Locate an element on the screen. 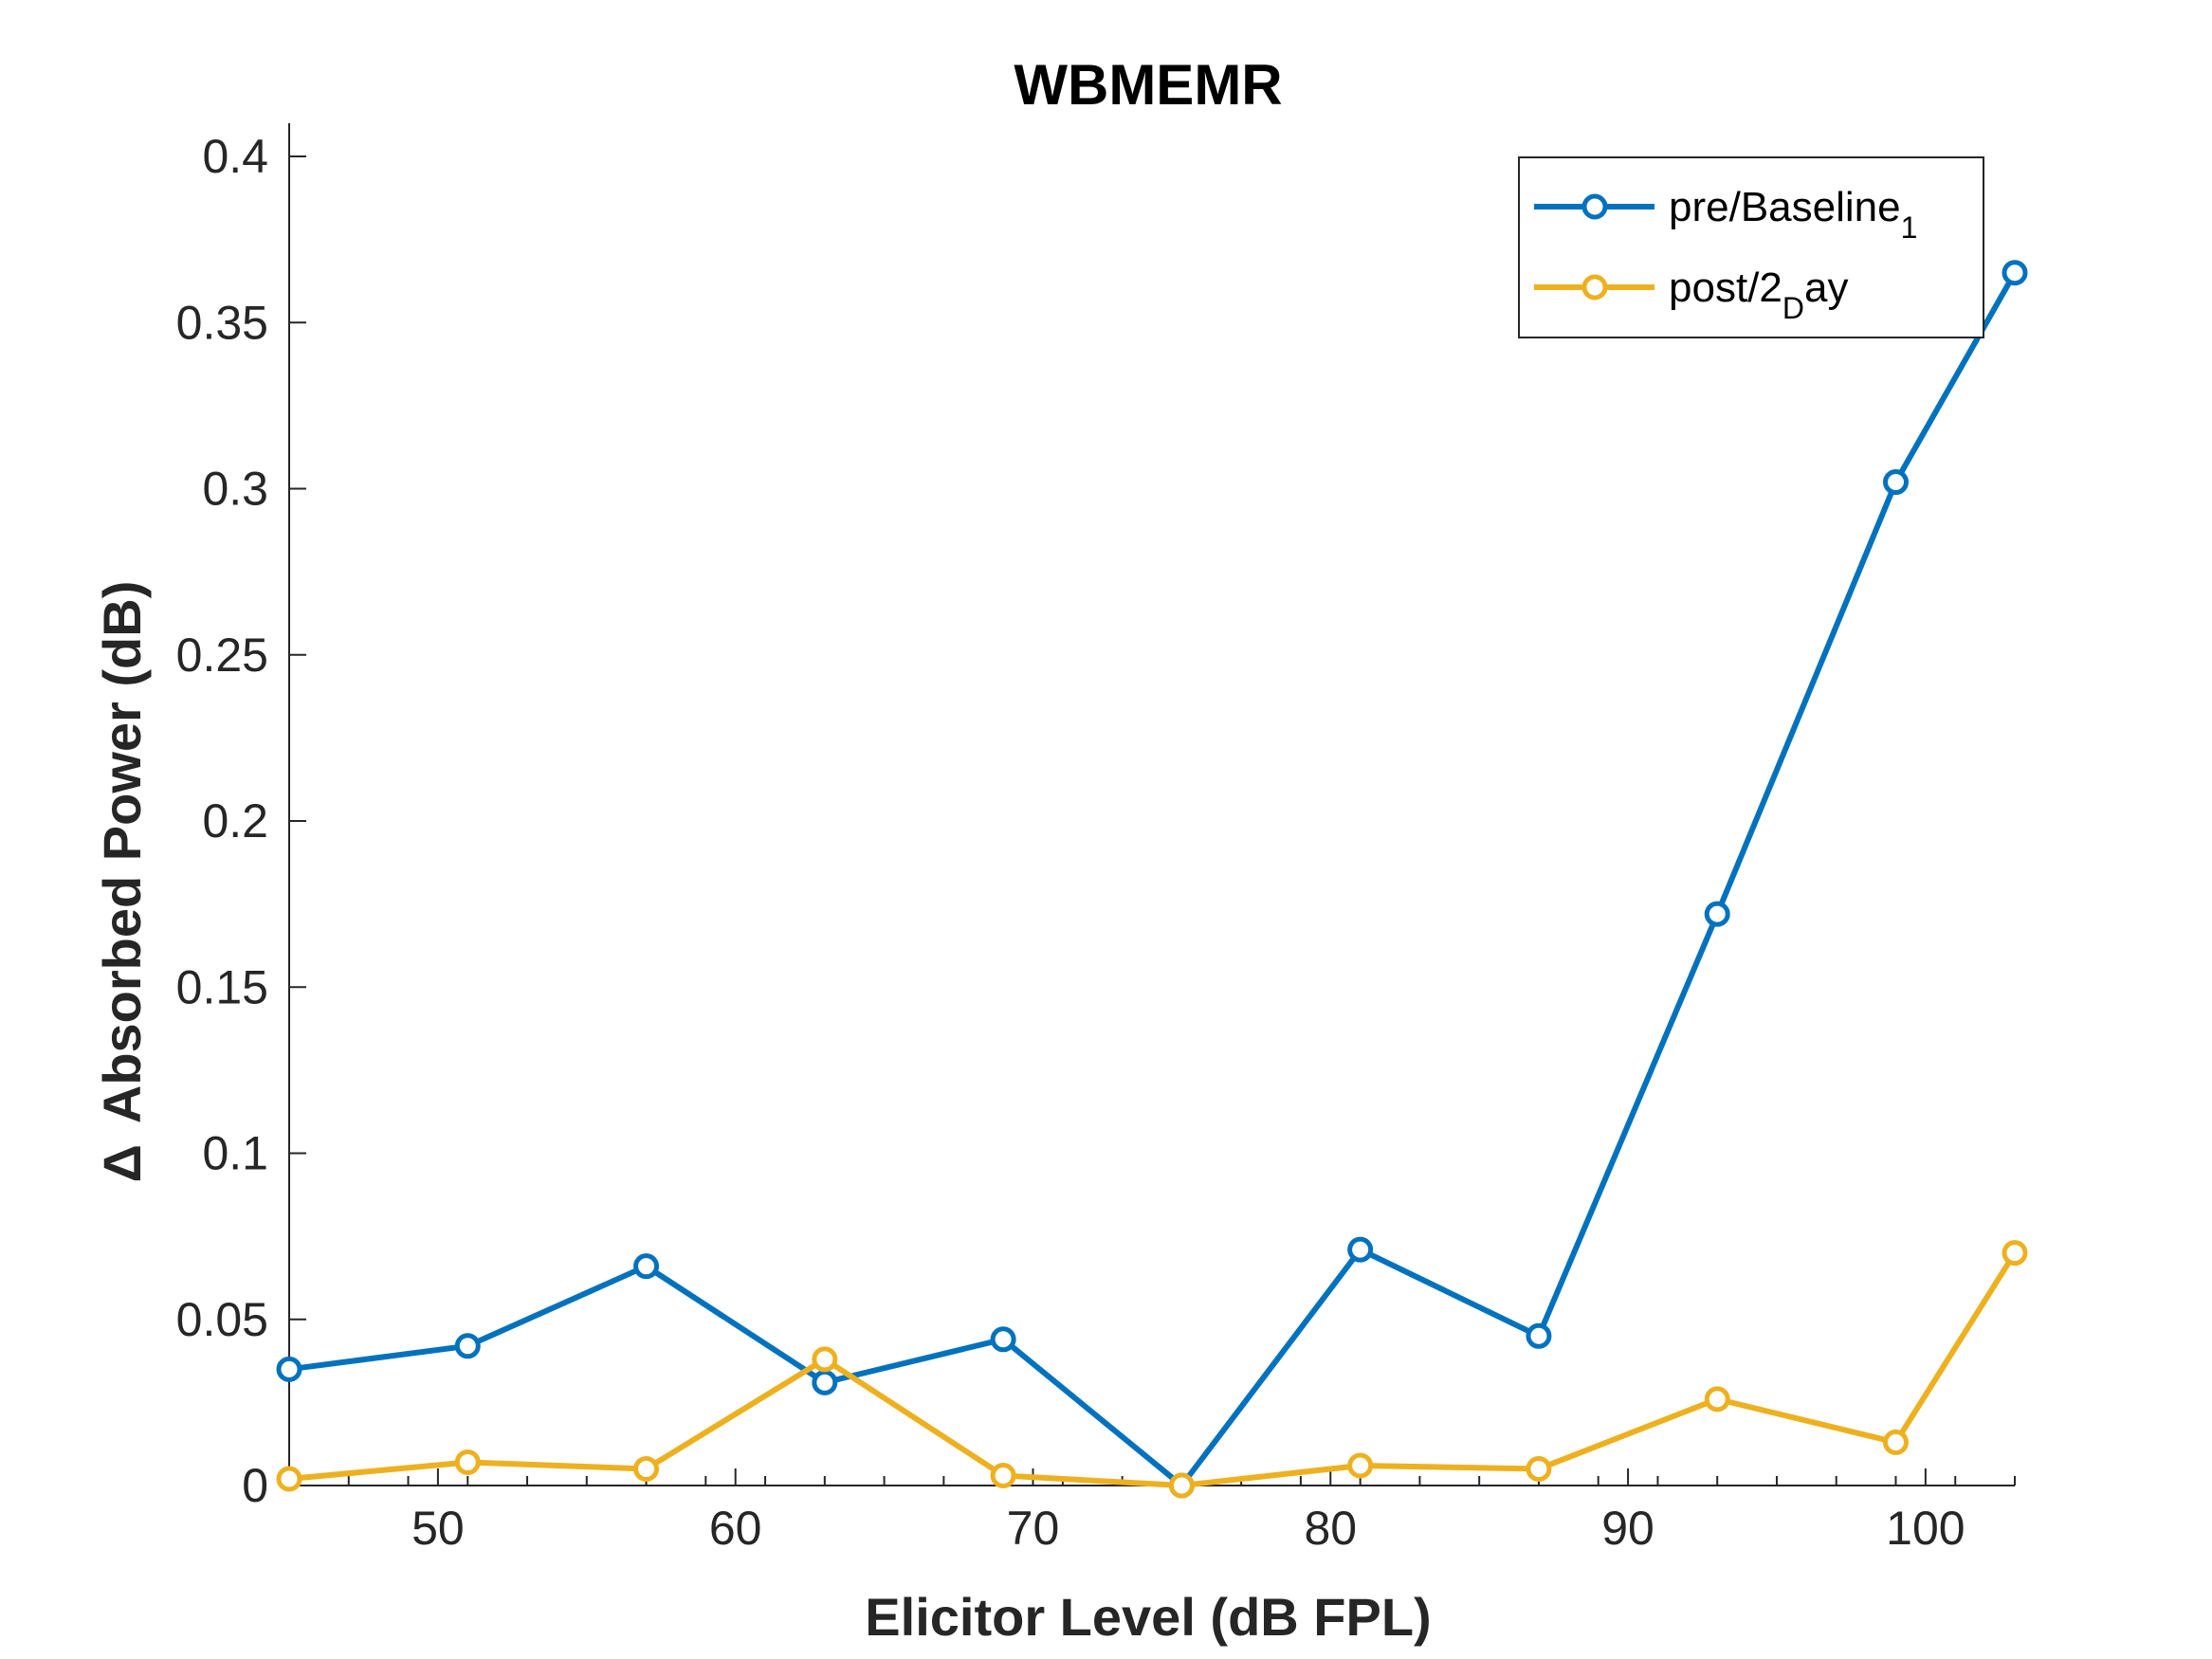 Image resolution: width=2212 pixels, height=1659 pixels. legend-label: pre/Baseline1 is located at coordinates (1793, 214).